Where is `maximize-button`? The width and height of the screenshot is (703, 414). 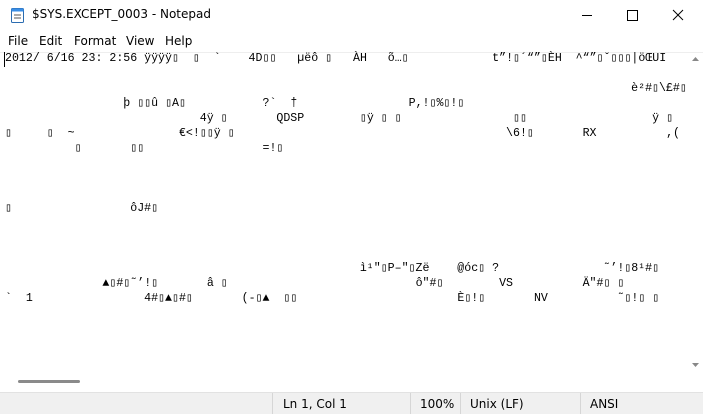
maximize-button is located at coordinates (632, 15).